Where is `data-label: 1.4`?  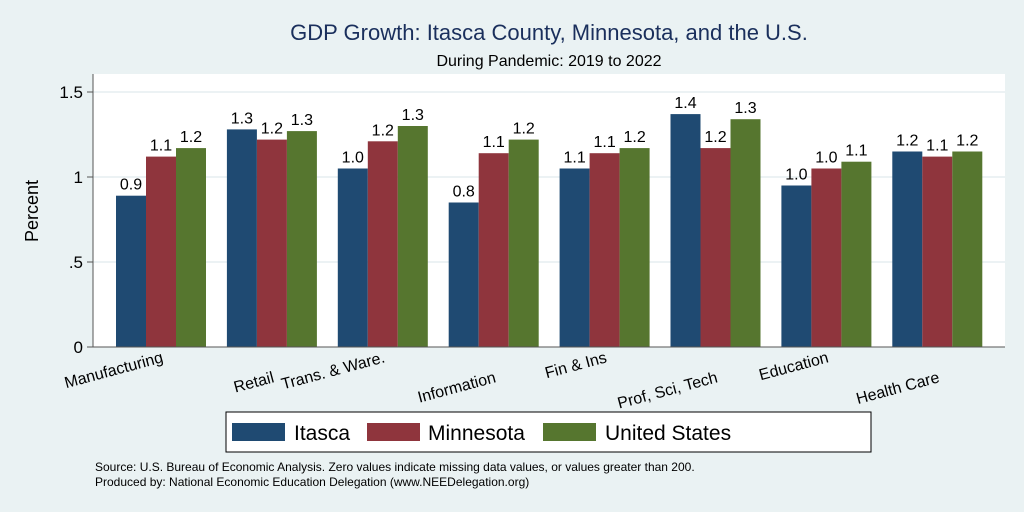 data-label: 1.4 is located at coordinates (685, 103).